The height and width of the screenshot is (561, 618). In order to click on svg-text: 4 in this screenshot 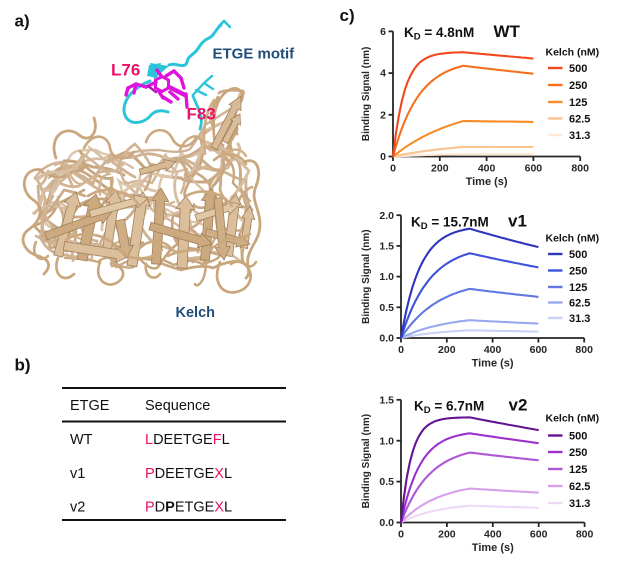, I will do `click(383, 74)`.